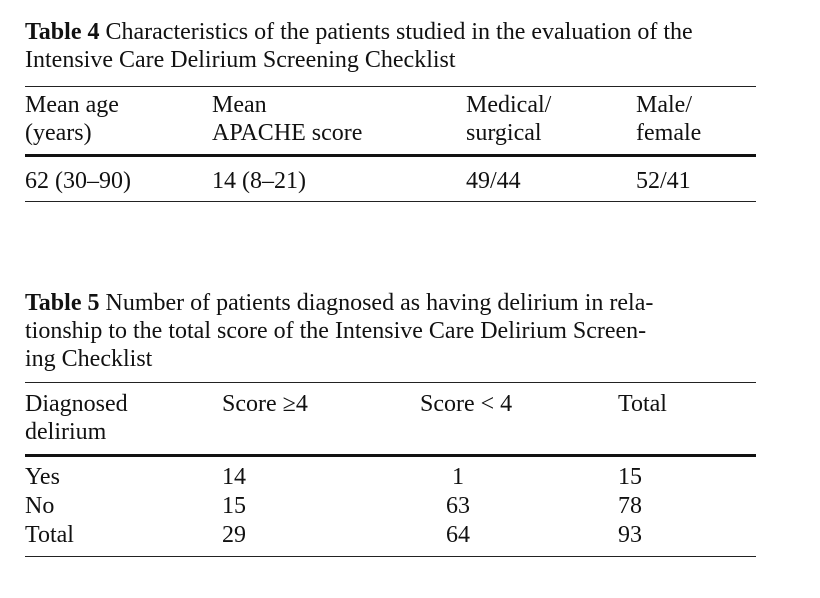  What do you see at coordinates (287, 133) in the screenshot?
I see `header-line: APACHE score` at bounding box center [287, 133].